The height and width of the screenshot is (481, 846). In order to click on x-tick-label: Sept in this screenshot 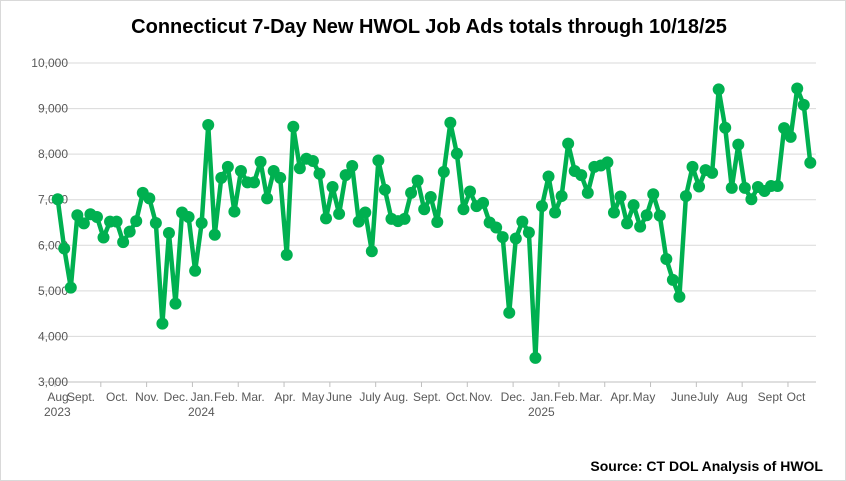, I will do `click(770, 397)`.